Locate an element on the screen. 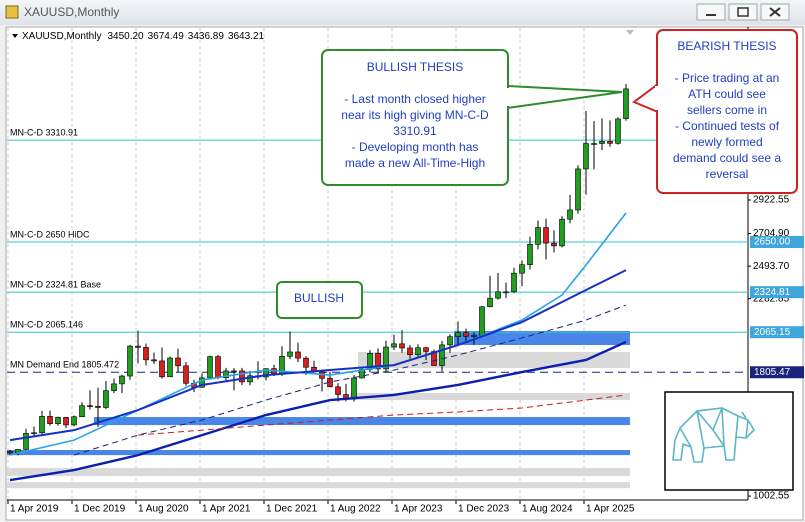 The width and height of the screenshot is (805, 522). shift-marker is located at coordinates (630, 32).